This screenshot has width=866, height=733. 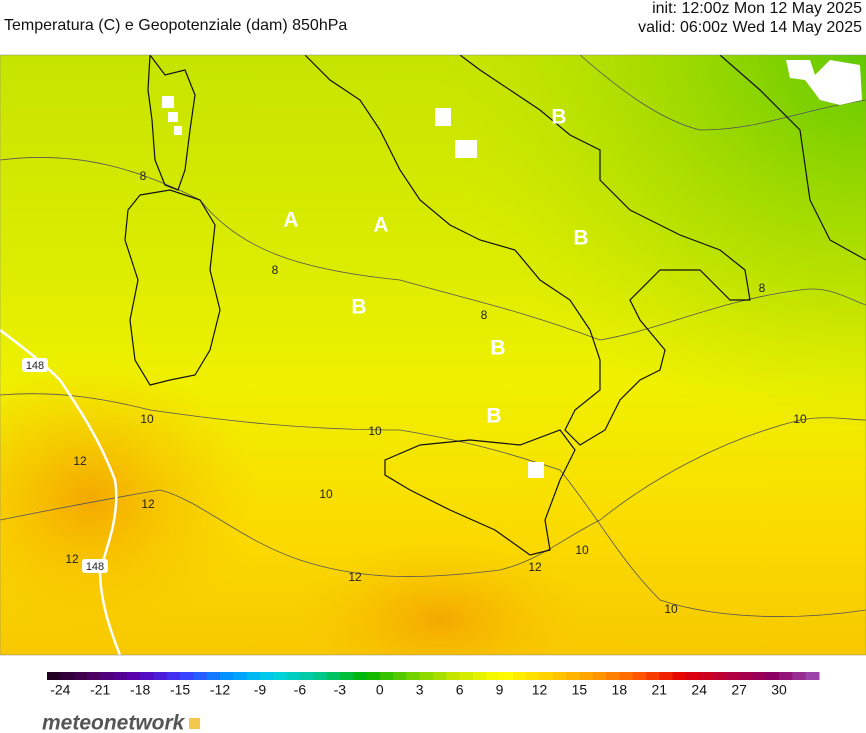 I want to click on colorbar-tick-label: 9, so click(x=500, y=690).